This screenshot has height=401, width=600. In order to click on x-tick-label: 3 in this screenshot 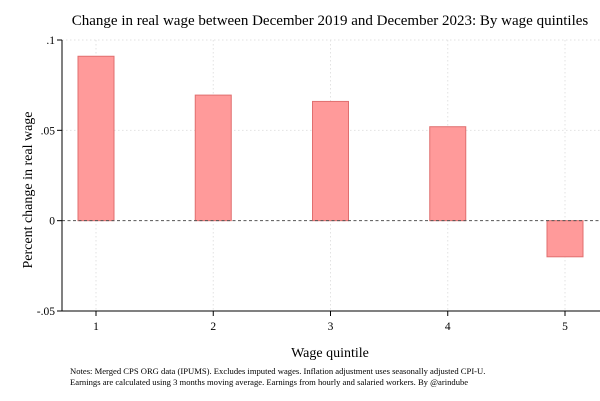, I will do `click(331, 327)`.